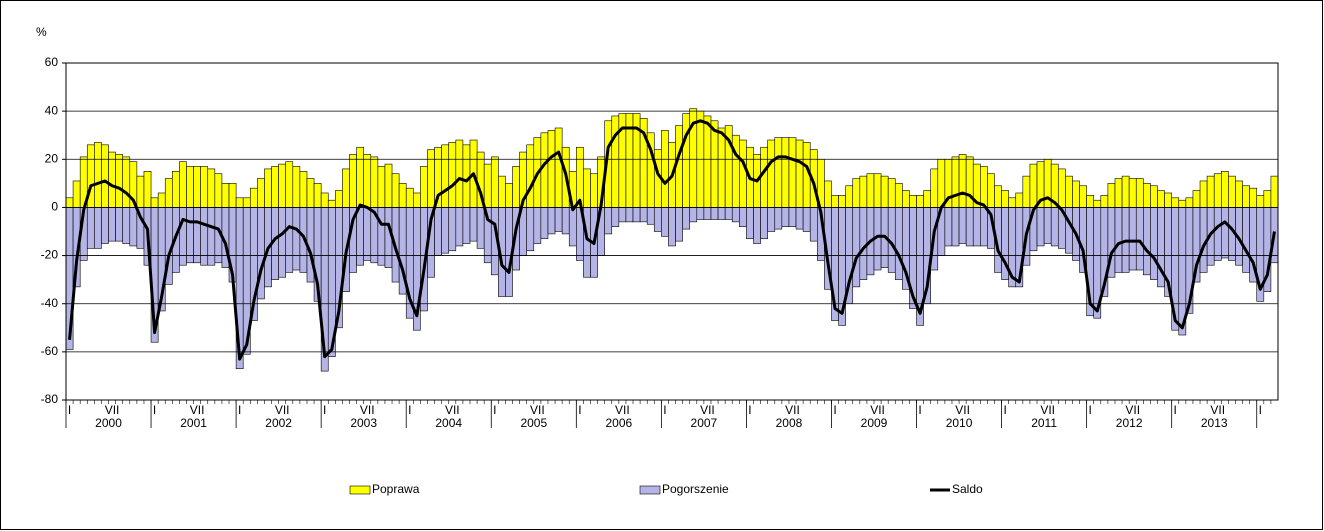  What do you see at coordinates (396, 489) in the screenshot?
I see `legend-label: Poprawa` at bounding box center [396, 489].